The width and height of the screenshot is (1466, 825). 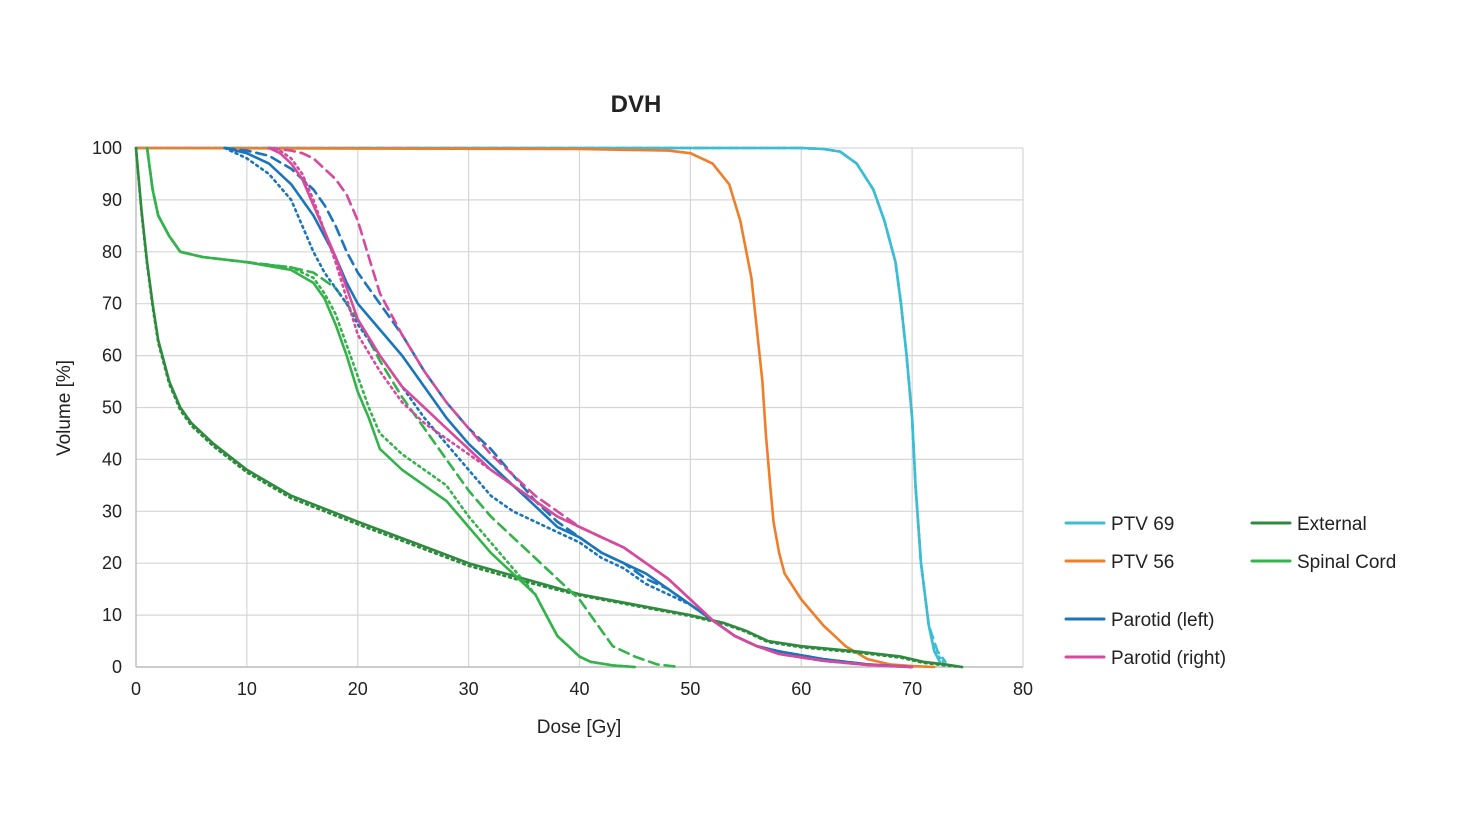 What do you see at coordinates (112, 252) in the screenshot?
I see `y-tick-label: 80` at bounding box center [112, 252].